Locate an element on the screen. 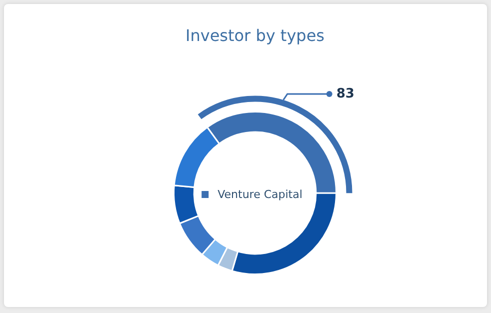  legend-label: Venture Capital is located at coordinates (260, 194).